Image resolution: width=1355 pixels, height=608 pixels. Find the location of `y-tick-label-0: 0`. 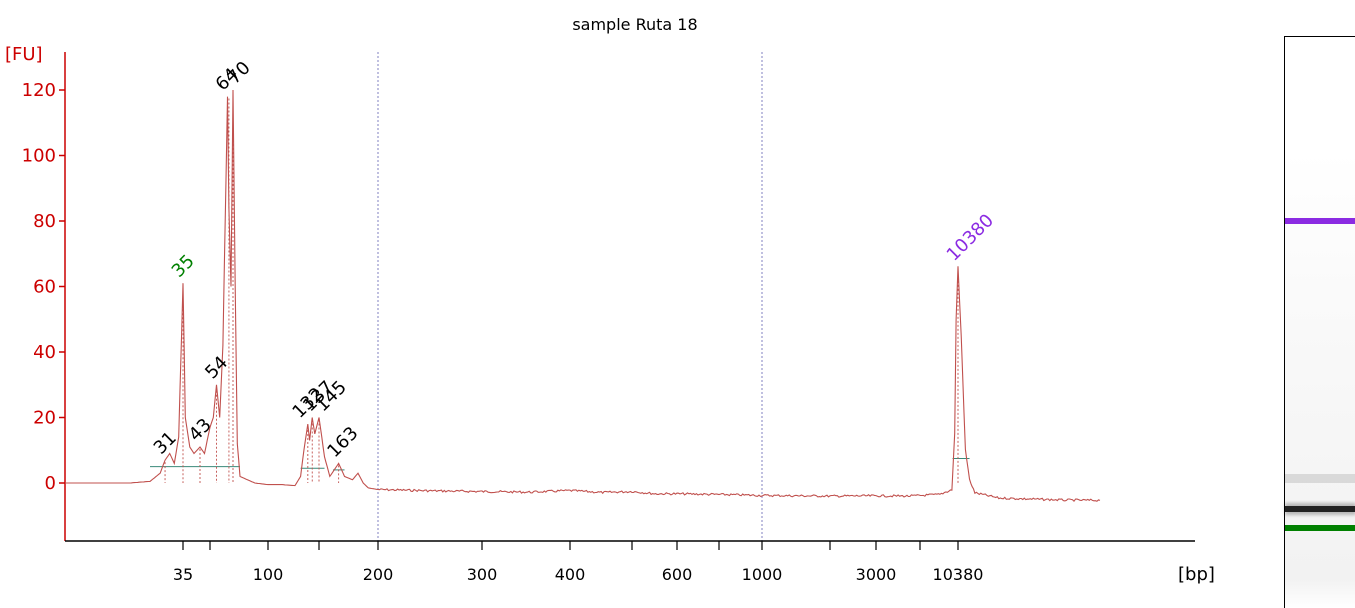

y-tick-label-0: 0 is located at coordinates (50, 483).